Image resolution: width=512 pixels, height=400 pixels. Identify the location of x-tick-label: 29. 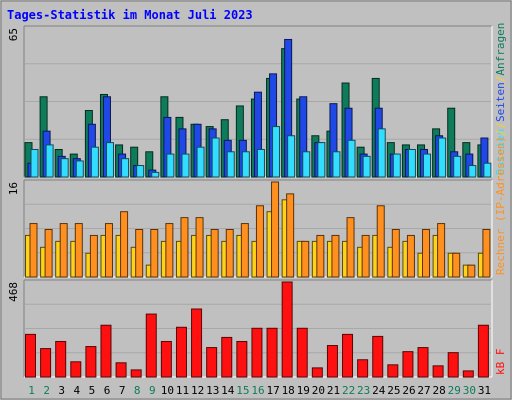
(454, 390).